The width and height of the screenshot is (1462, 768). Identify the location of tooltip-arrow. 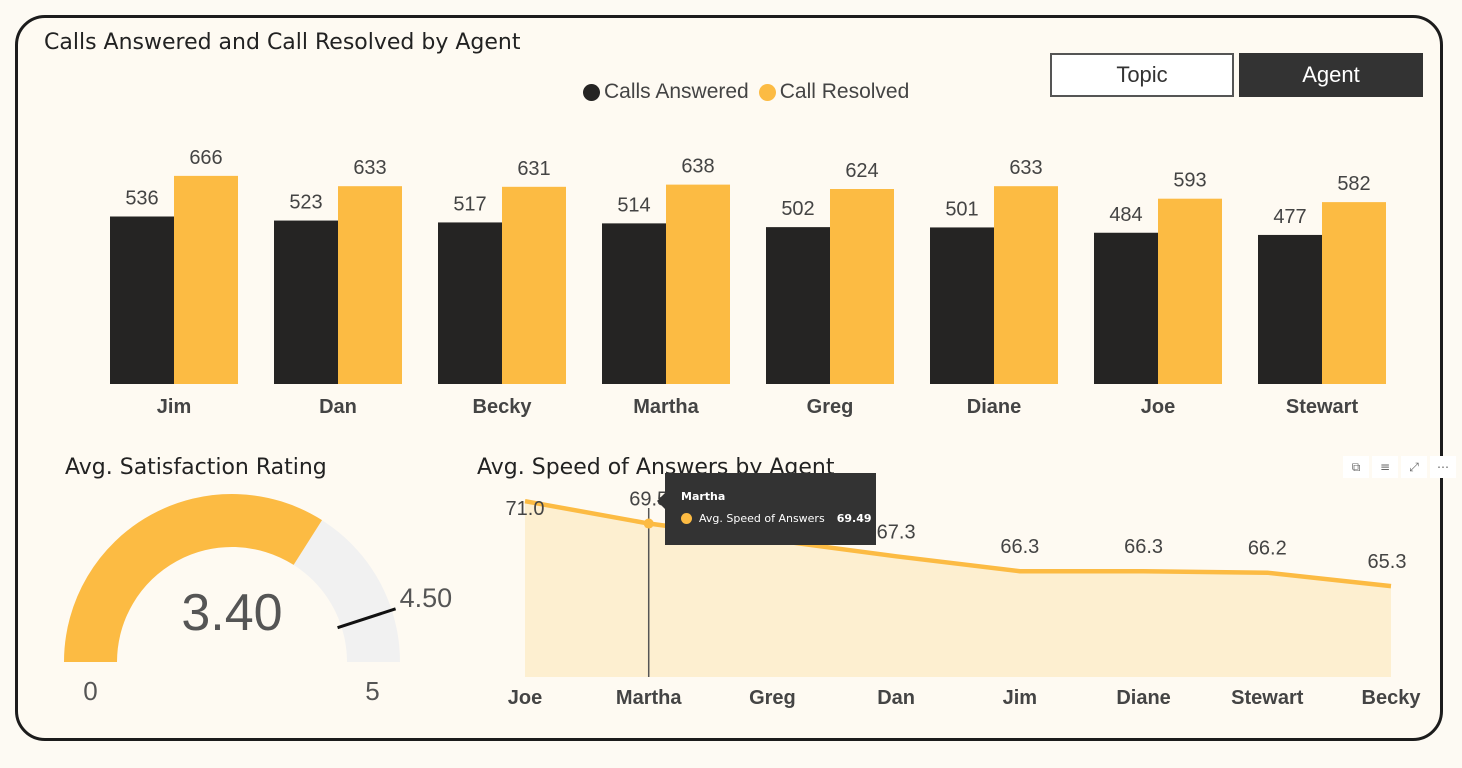
(661, 501).